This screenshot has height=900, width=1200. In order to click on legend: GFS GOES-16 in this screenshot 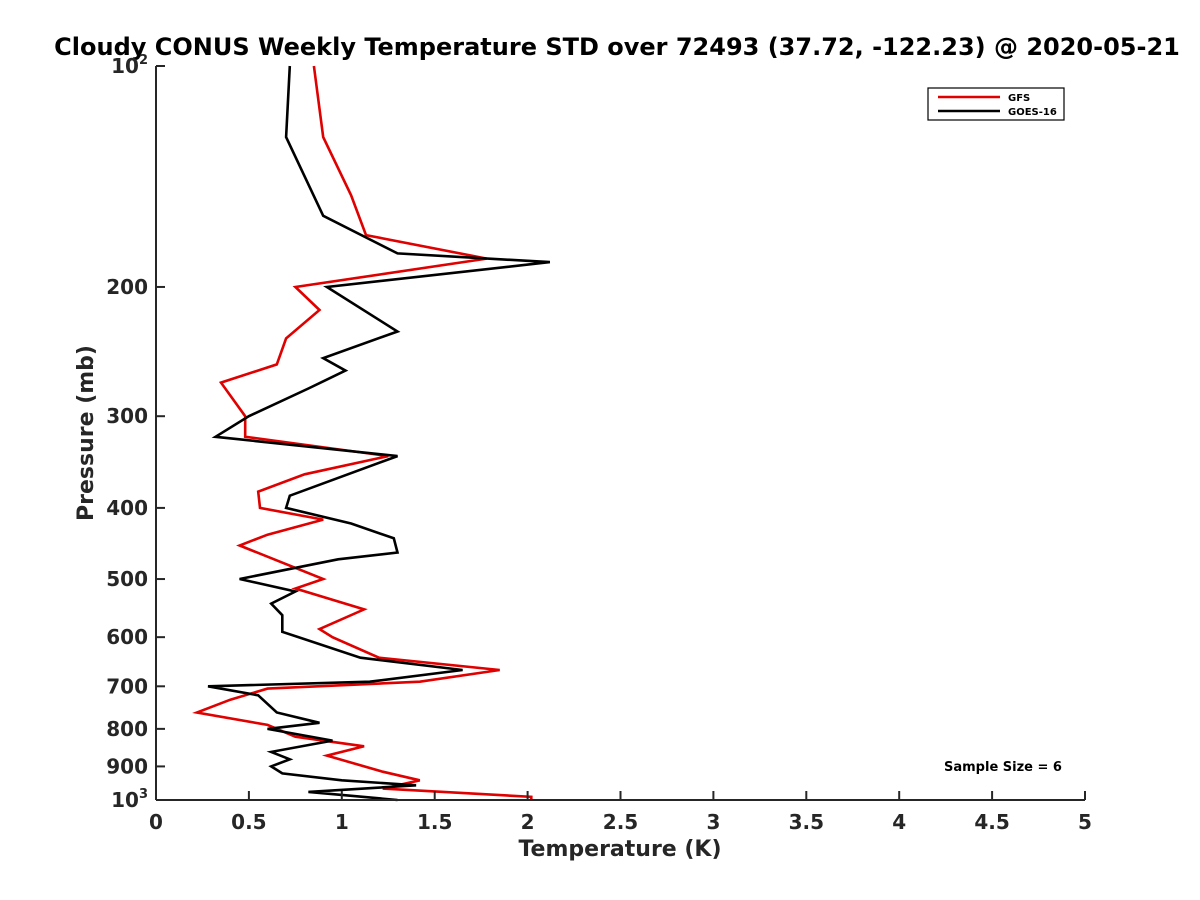, I will do `click(996, 104)`.